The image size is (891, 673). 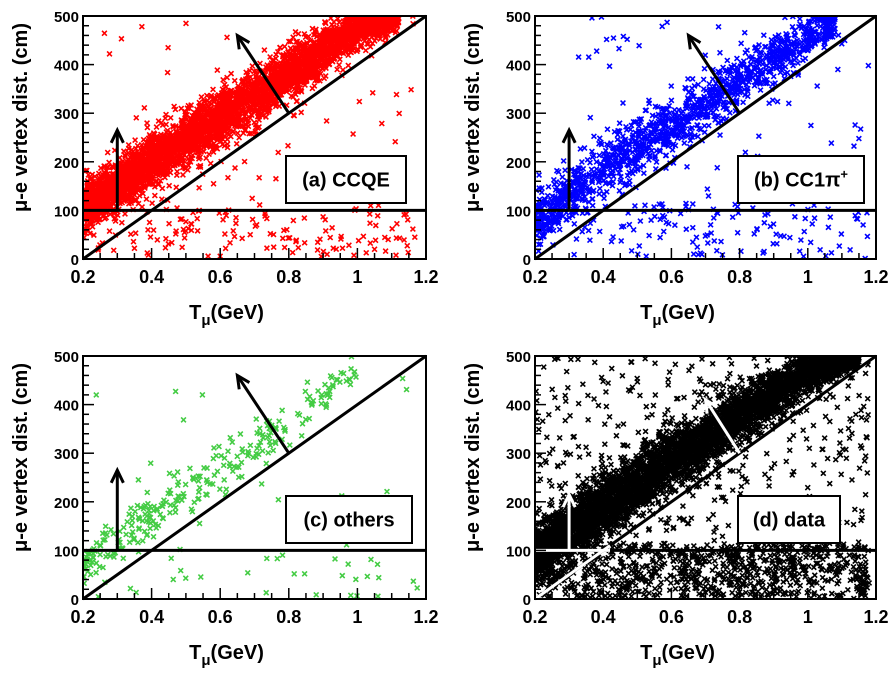 I want to click on x-tick-label: 1, so click(x=357, y=277).